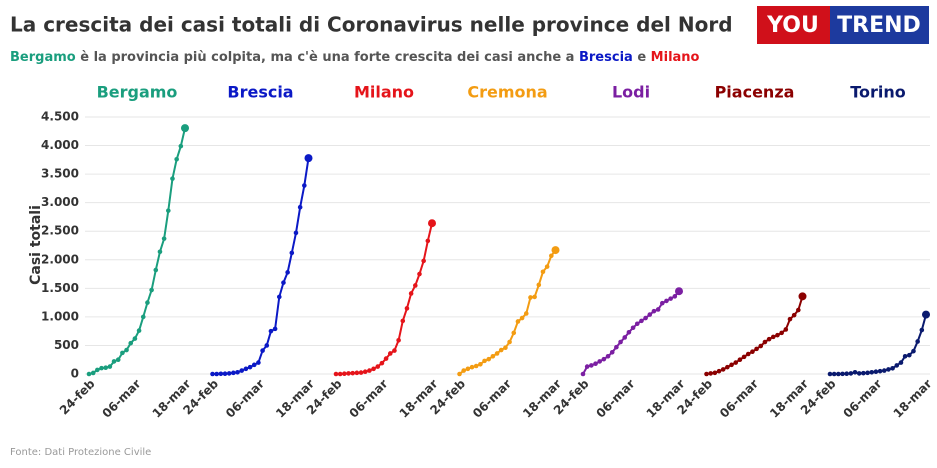  I want to click on y-tick-label: 2.000, so click(60, 259).